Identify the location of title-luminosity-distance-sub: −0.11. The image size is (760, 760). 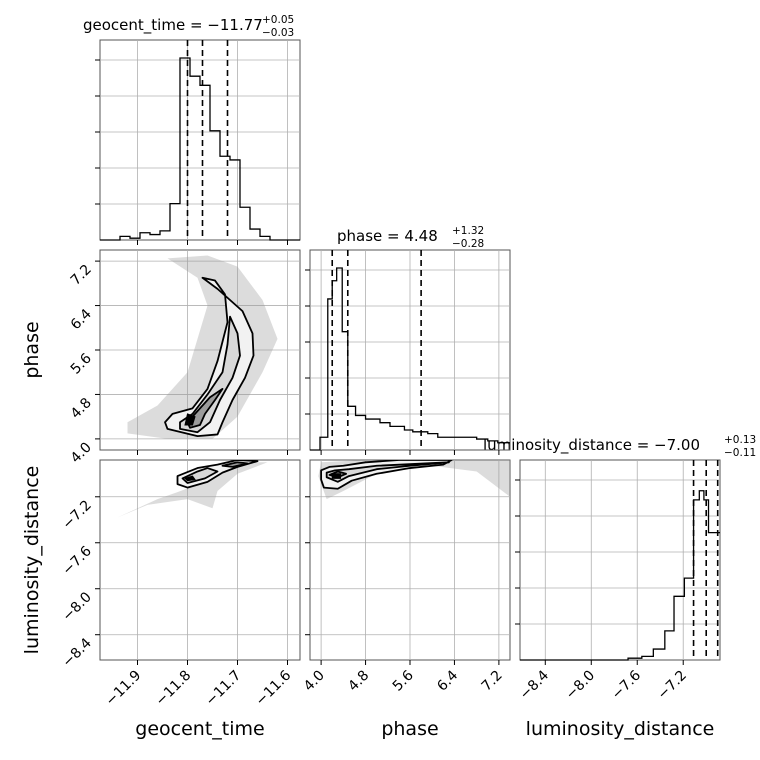
(740, 453).